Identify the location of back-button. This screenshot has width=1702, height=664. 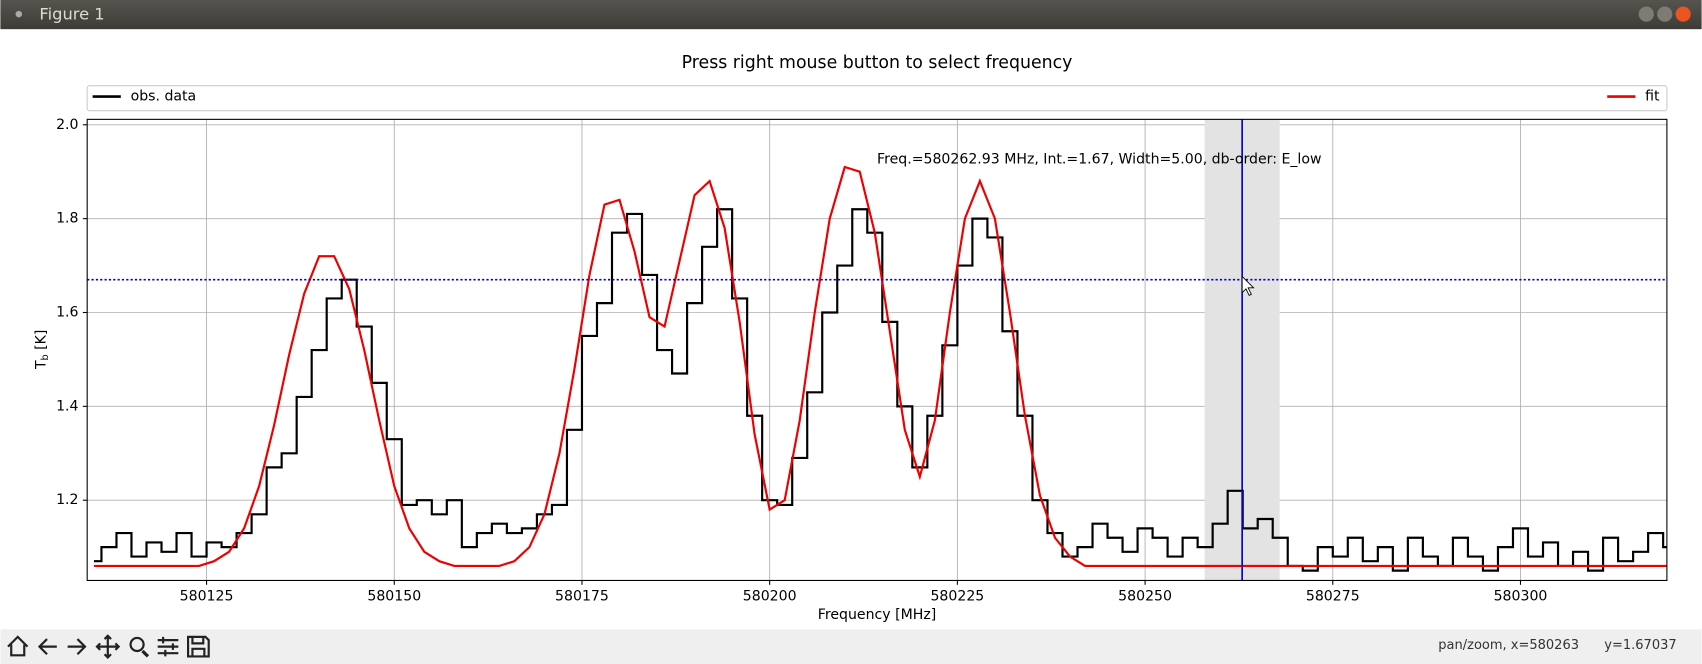
(47, 647).